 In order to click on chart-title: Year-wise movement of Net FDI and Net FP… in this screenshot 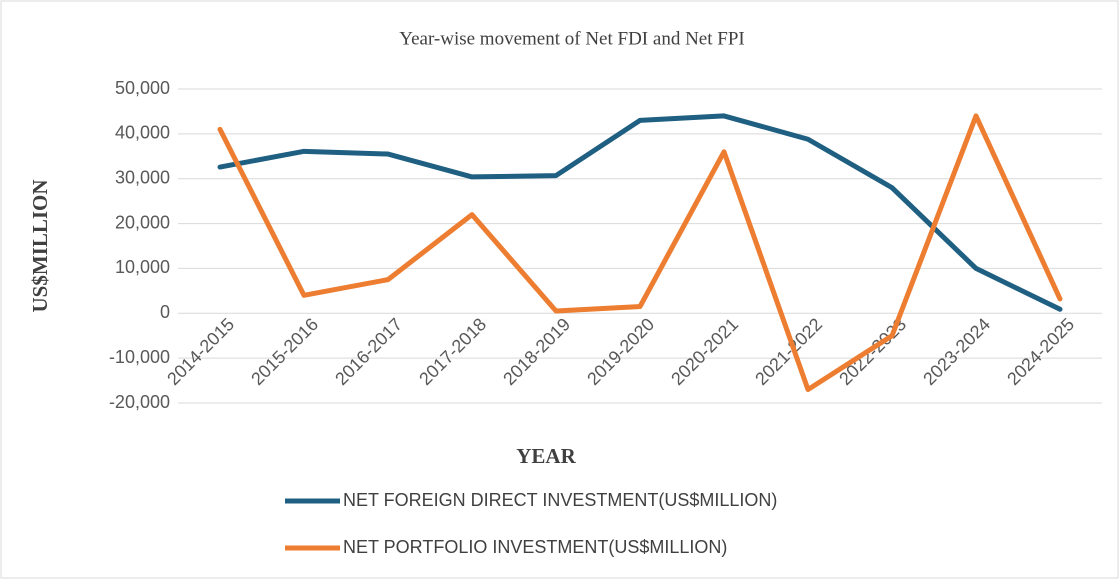, I will do `click(571, 38)`.